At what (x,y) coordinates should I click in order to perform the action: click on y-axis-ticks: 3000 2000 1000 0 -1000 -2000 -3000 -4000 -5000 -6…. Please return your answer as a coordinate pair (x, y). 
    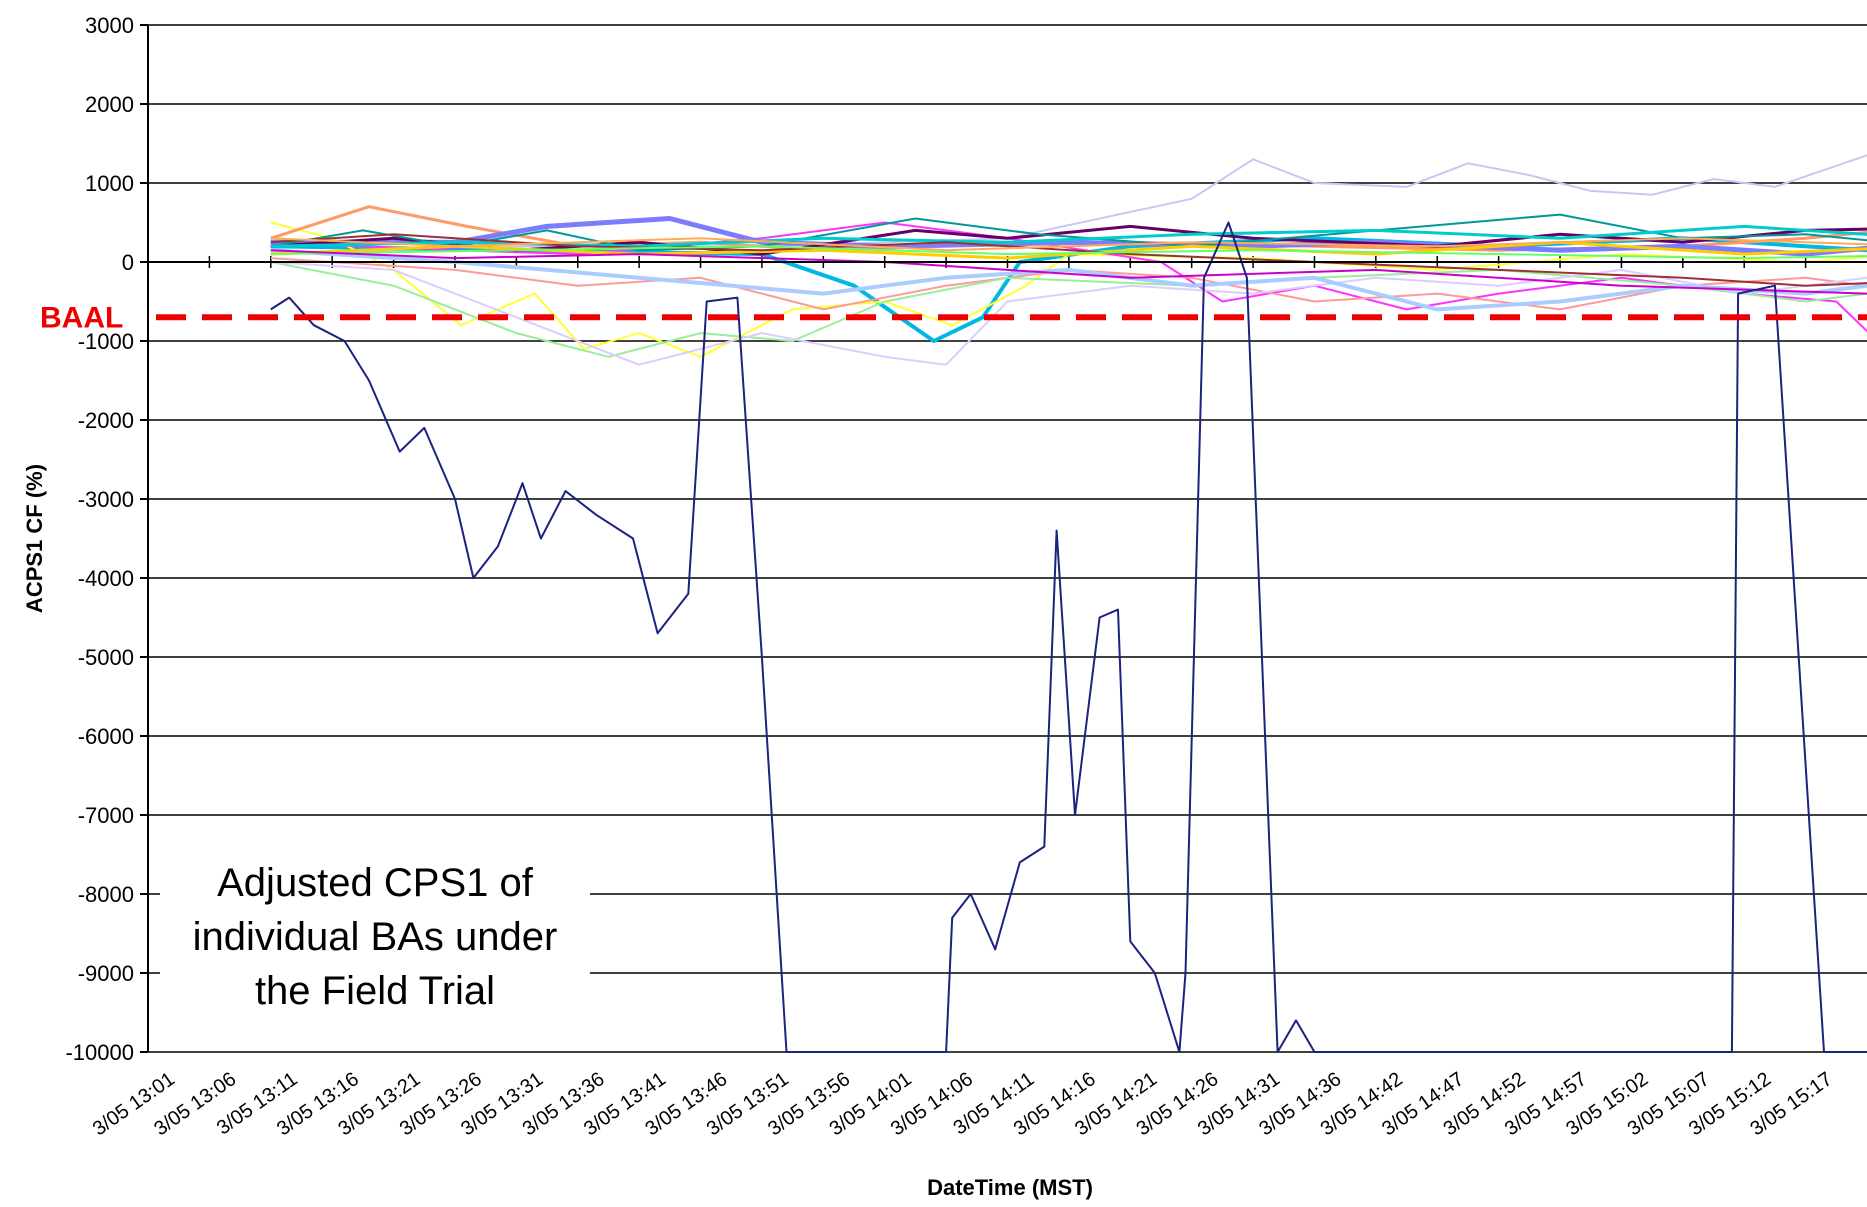
    Looking at the image, I should click on (106, 539).